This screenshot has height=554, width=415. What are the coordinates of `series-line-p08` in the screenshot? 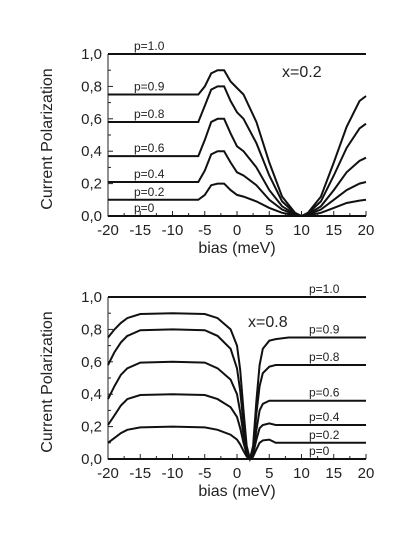 It's located at (237, 151).